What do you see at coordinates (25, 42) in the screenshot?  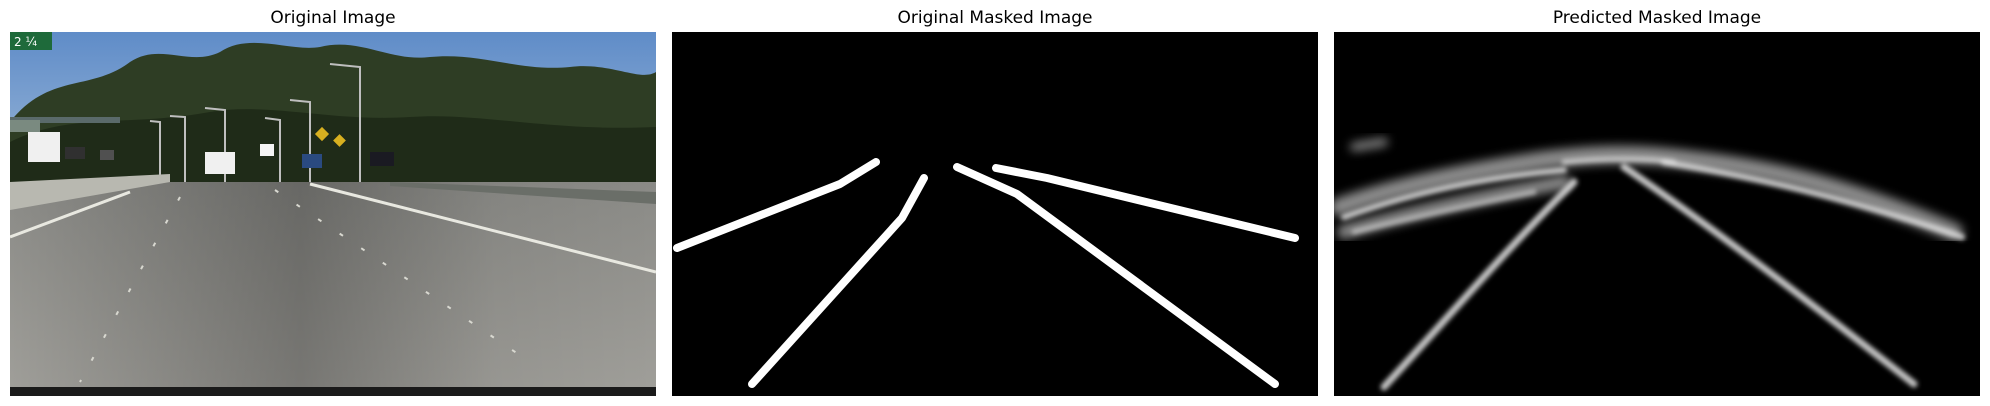 I see `sign-text: 2 ¼` at bounding box center [25, 42].